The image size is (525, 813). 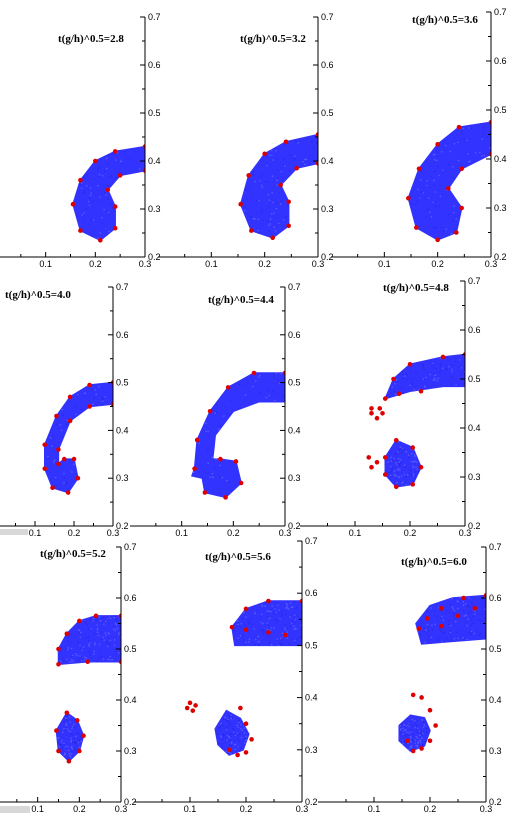 I want to click on y-tick-label: 0.4, so click(x=154, y=161).